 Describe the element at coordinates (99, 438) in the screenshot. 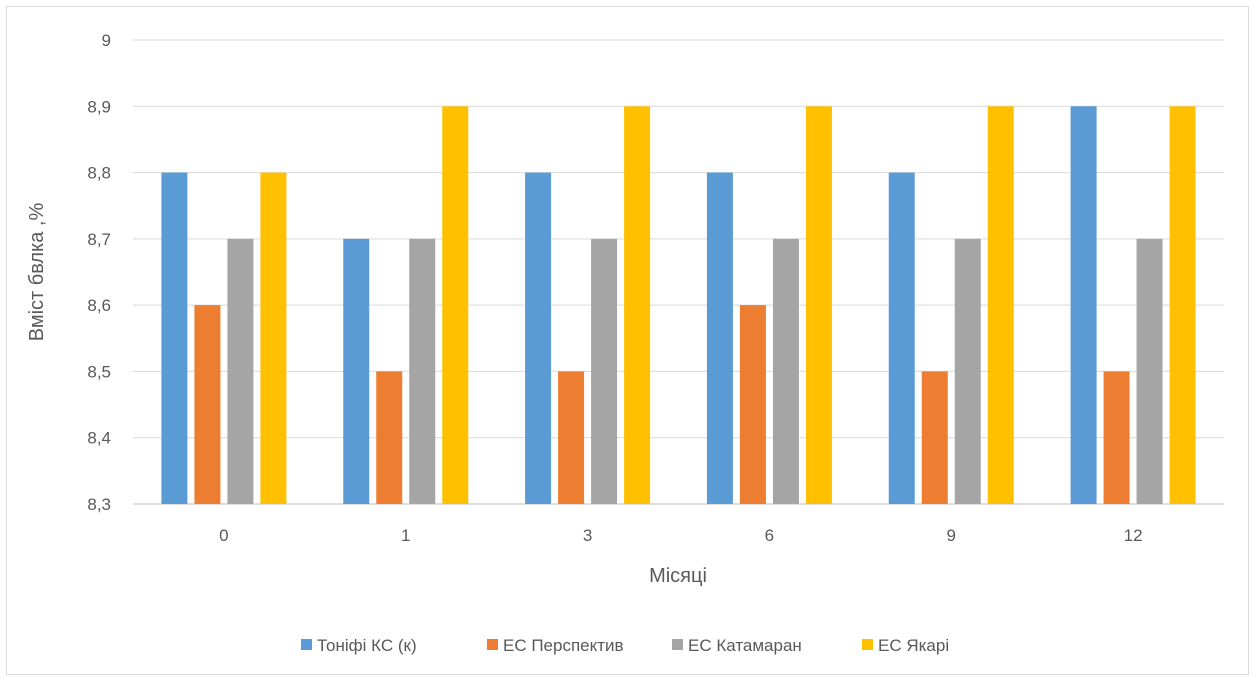

I see `y-tick-label: 8,4` at that location.